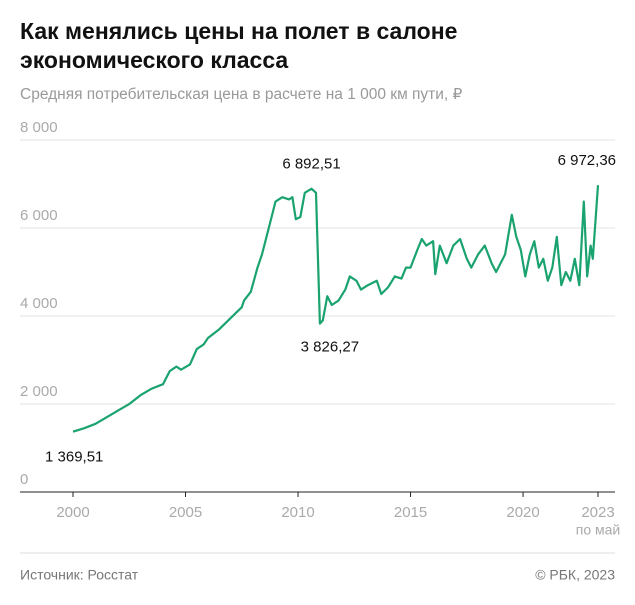  Describe the element at coordinates (39, 391) in the screenshot. I see `y-tick-label: 2 000` at that location.